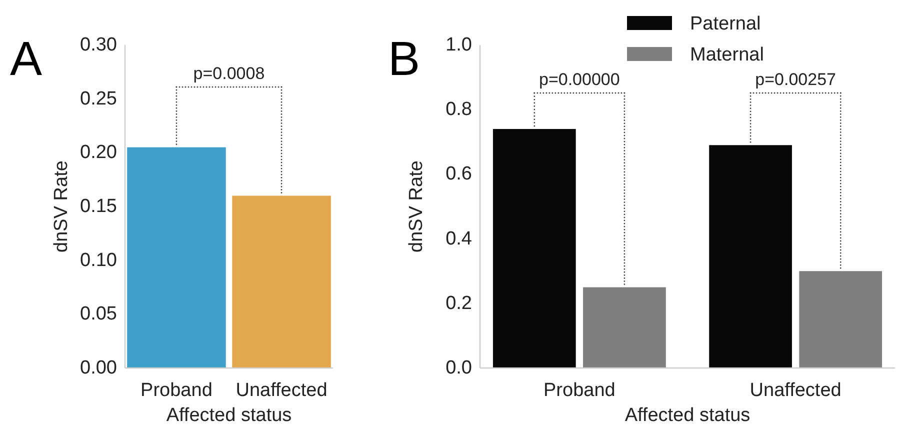  I want to click on y-tick-label: 0.6, so click(459, 174).